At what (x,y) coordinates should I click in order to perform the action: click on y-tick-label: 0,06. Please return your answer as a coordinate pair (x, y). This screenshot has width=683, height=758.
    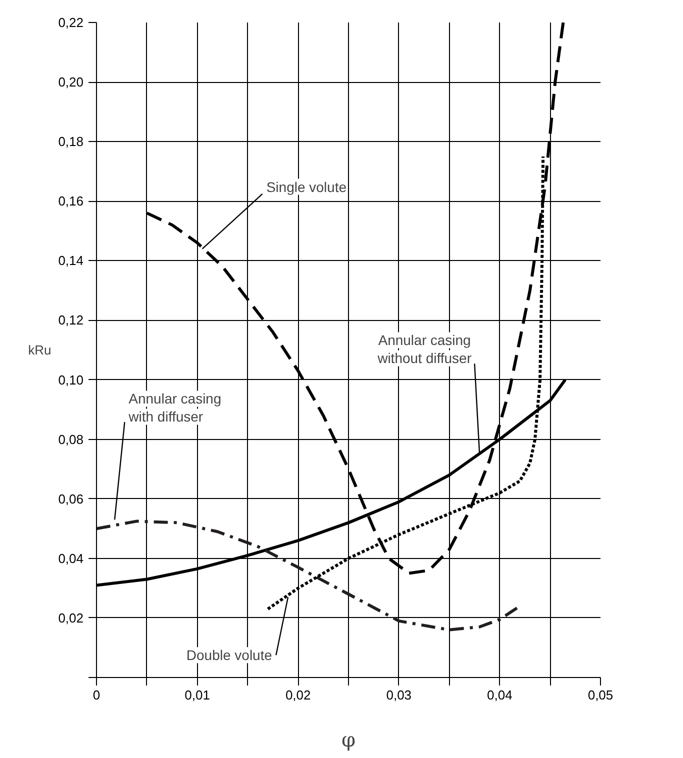
    Looking at the image, I should click on (71, 498).